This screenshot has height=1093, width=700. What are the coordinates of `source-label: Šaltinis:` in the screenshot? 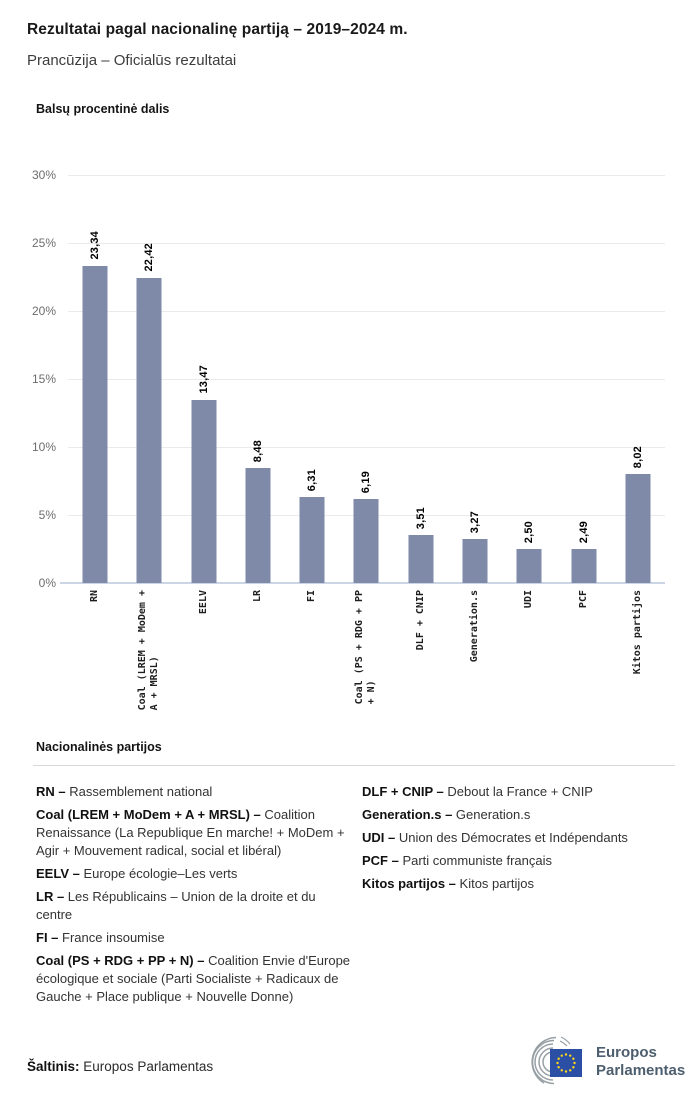 It's located at (53, 1066).